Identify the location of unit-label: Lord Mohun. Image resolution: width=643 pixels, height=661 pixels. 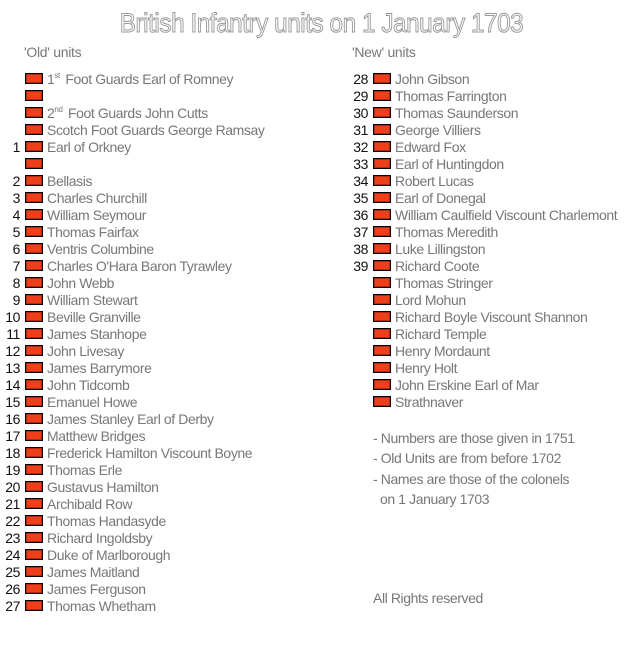
(430, 300).